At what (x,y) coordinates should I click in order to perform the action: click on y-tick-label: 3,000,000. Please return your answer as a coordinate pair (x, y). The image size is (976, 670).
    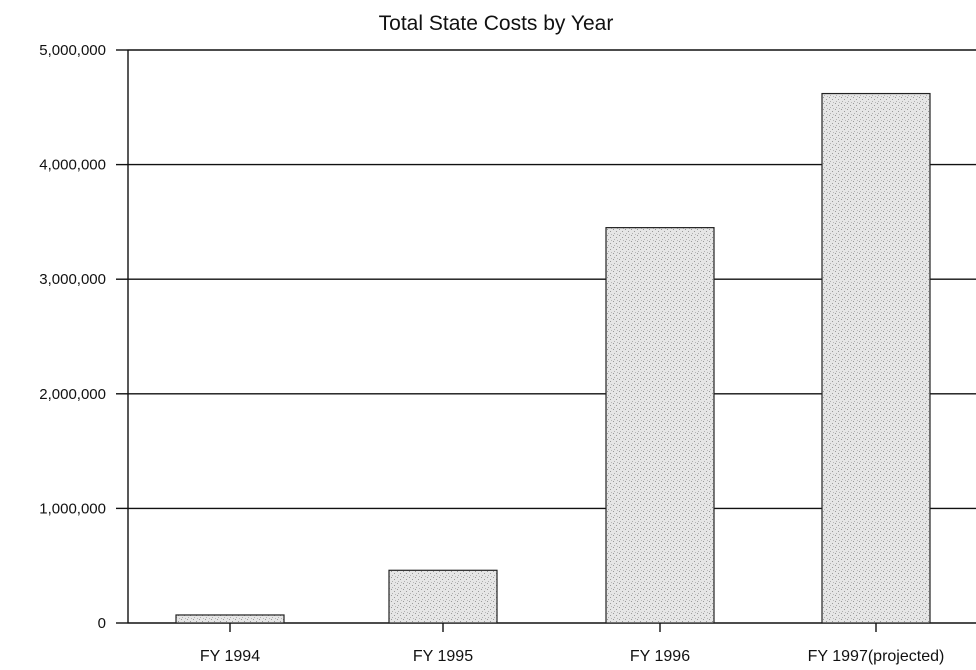
    Looking at the image, I should click on (72, 279).